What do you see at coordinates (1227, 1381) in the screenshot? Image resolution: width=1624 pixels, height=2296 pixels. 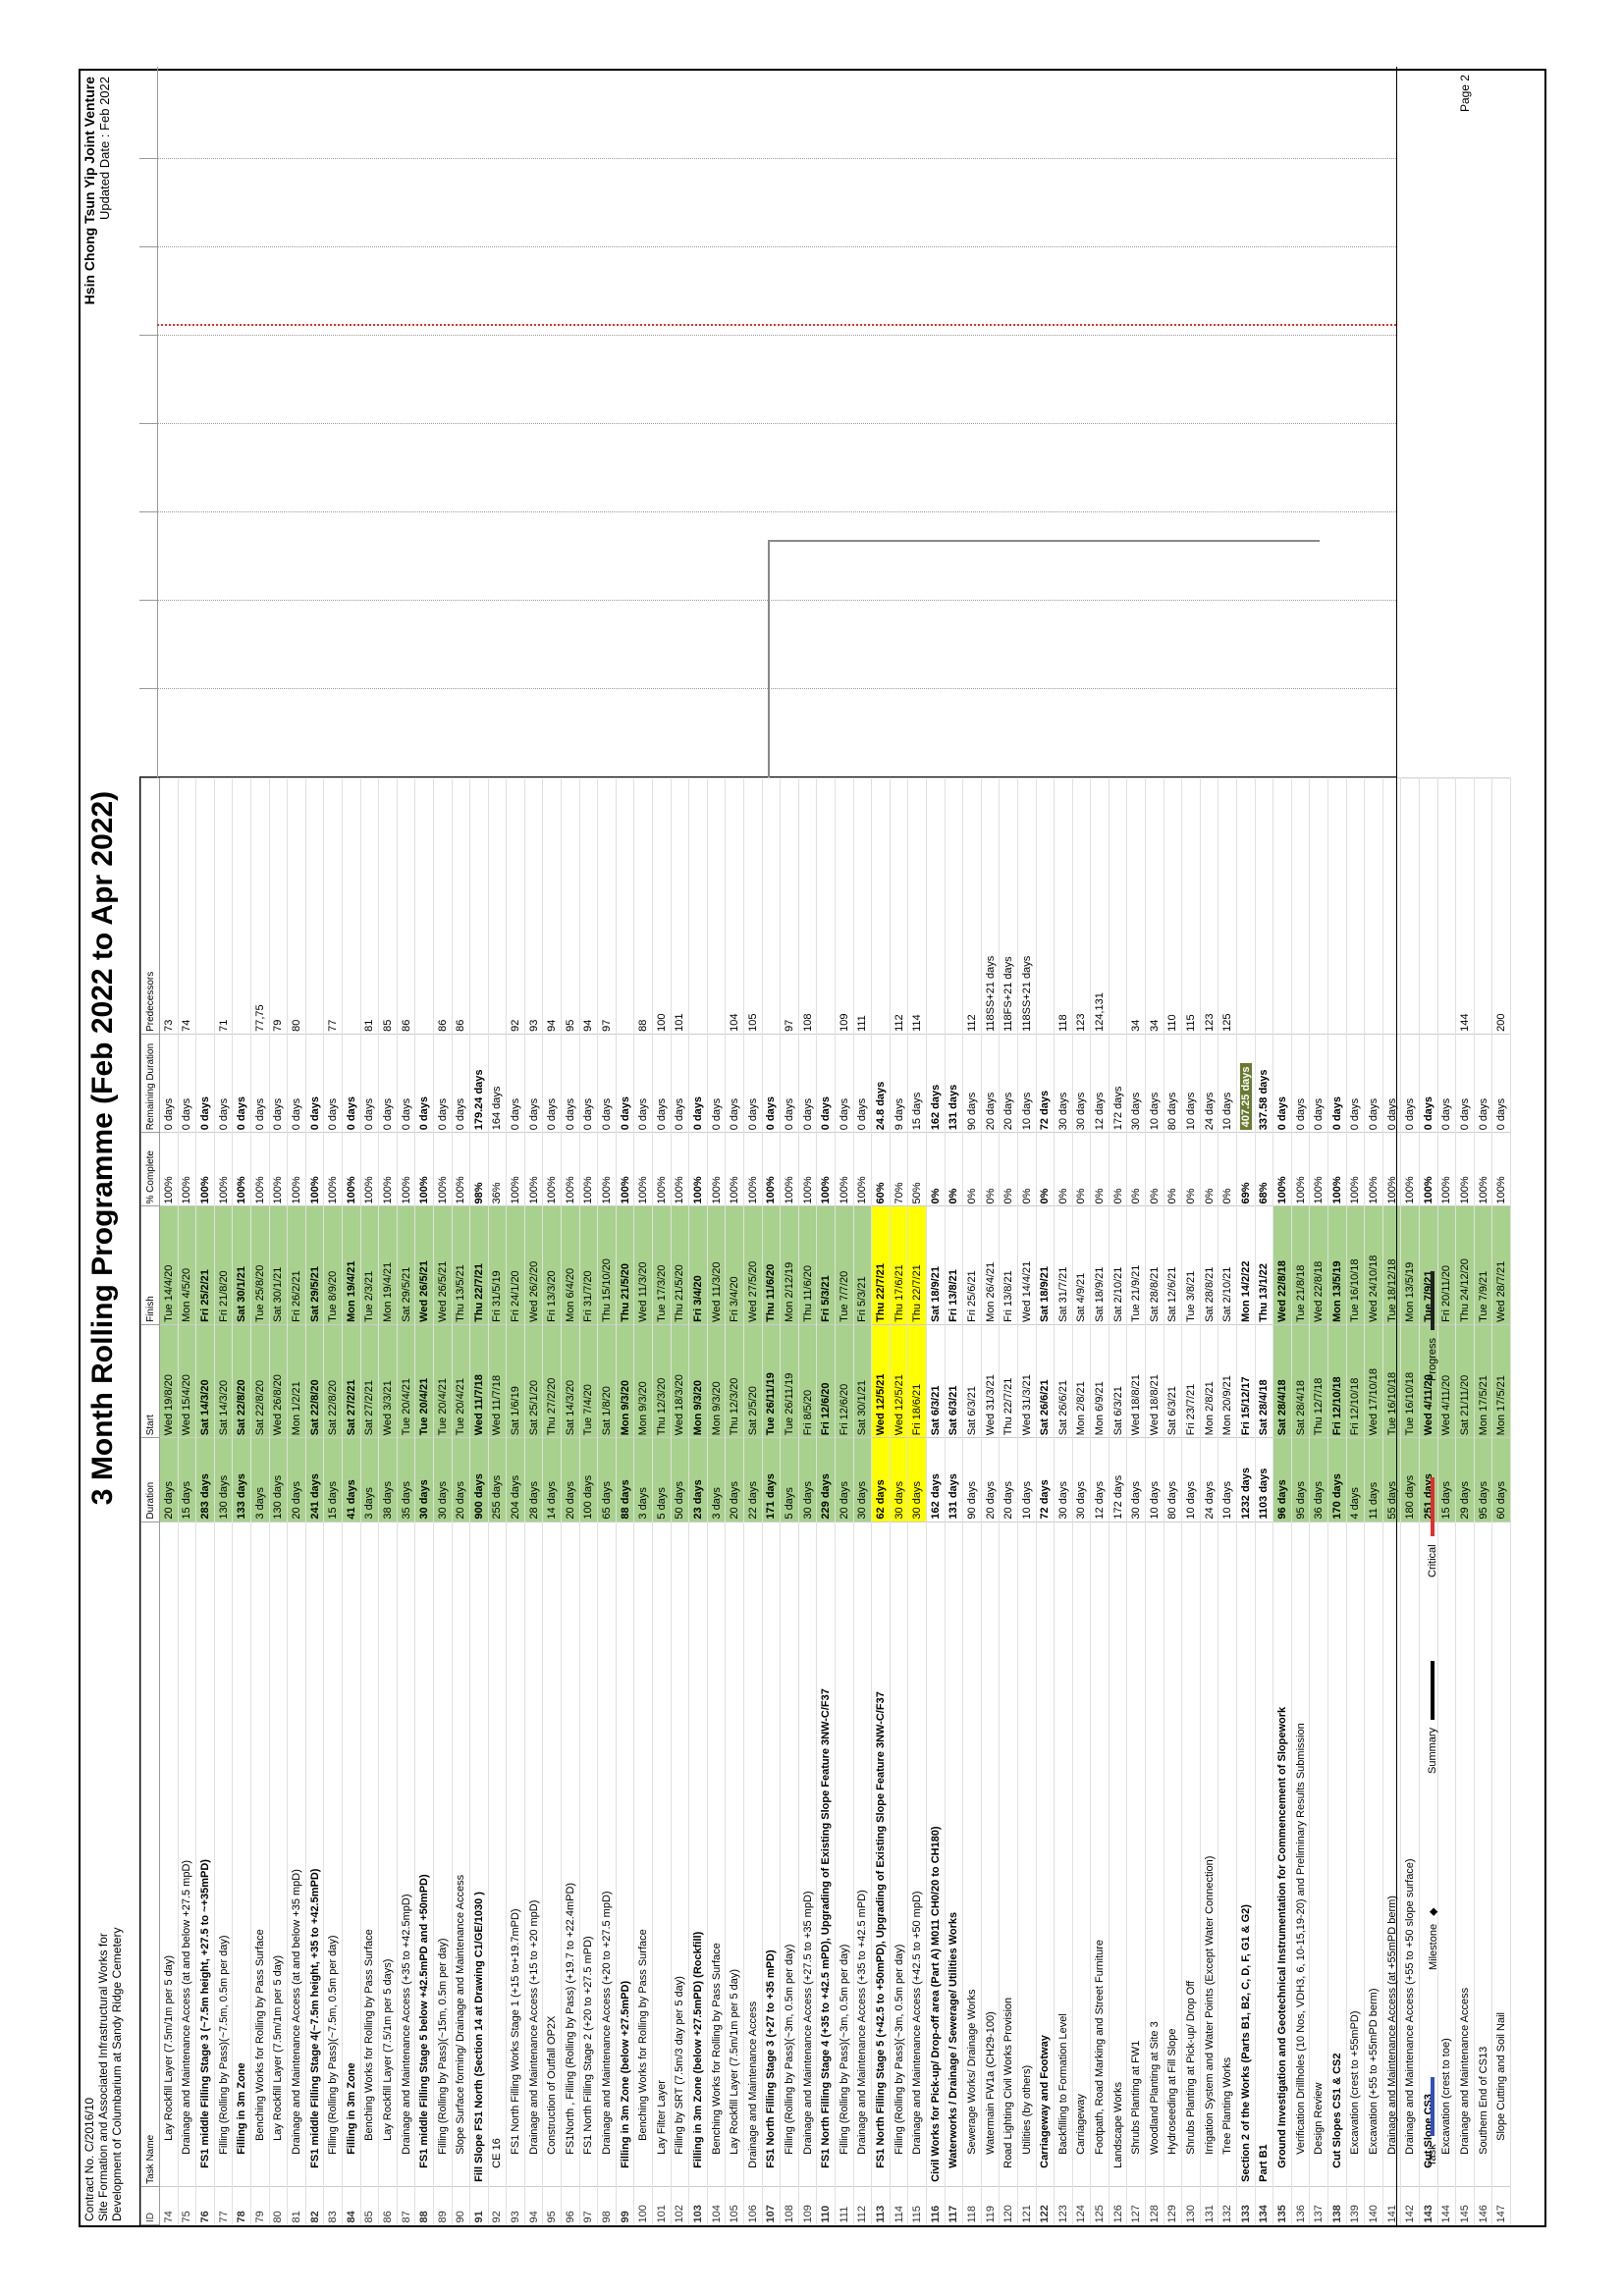 I see `row-start: Mon 20/9/21` at bounding box center [1227, 1381].